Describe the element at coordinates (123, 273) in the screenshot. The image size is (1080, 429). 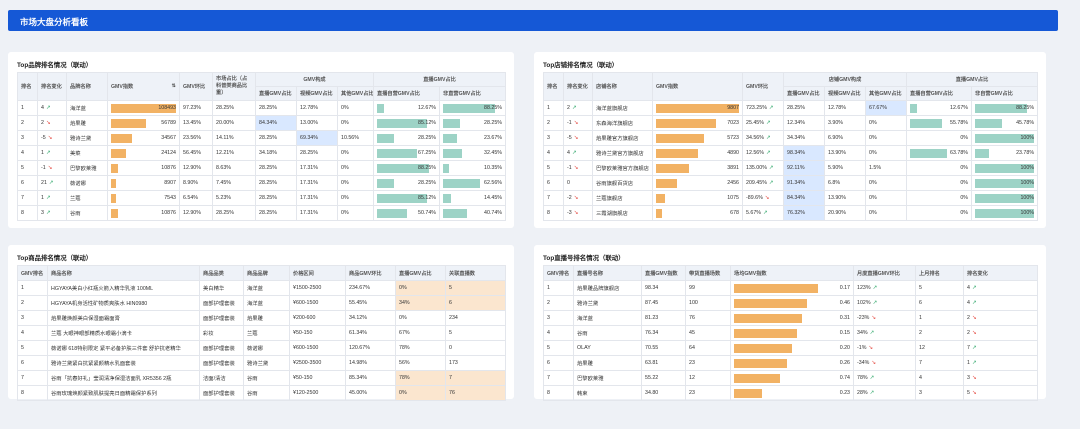
I see `col-product-name: 商品名称` at that location.